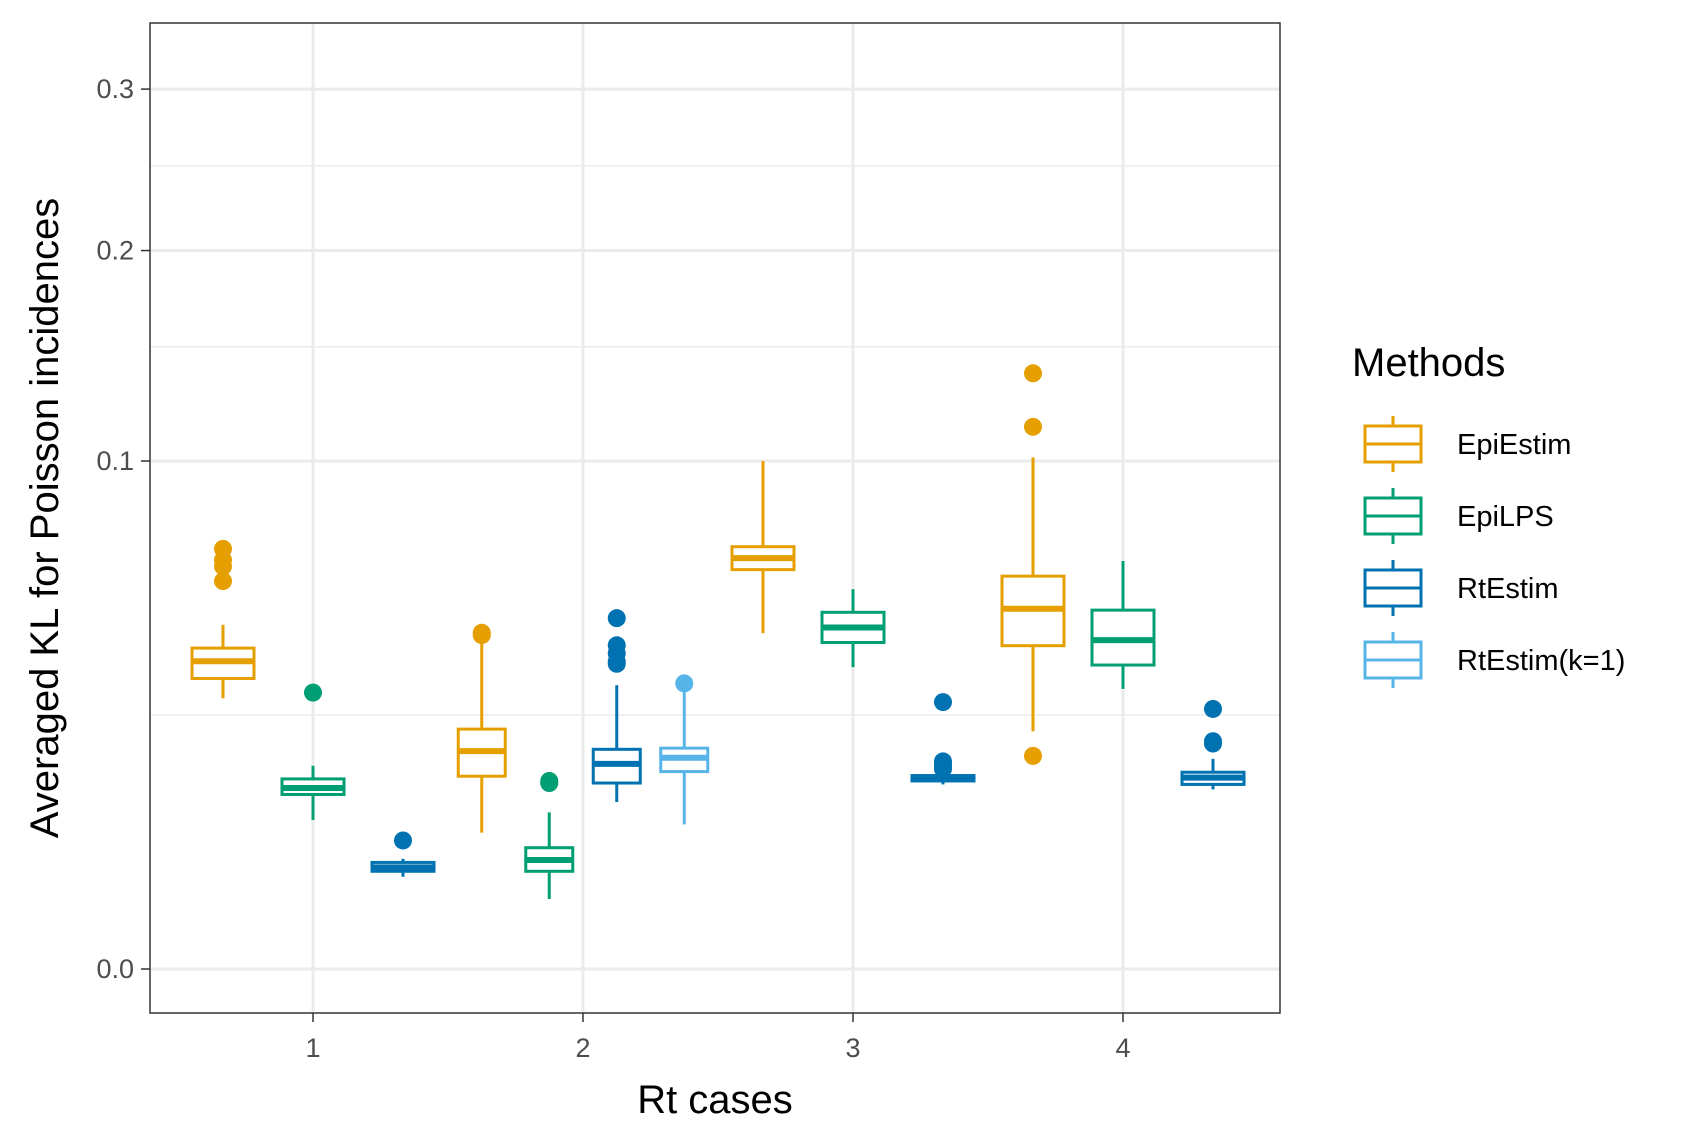 The height and width of the screenshot is (1134, 1689). I want to click on legend-item-RtEstim(k=1): RtEstim(k=1), so click(1494, 660).